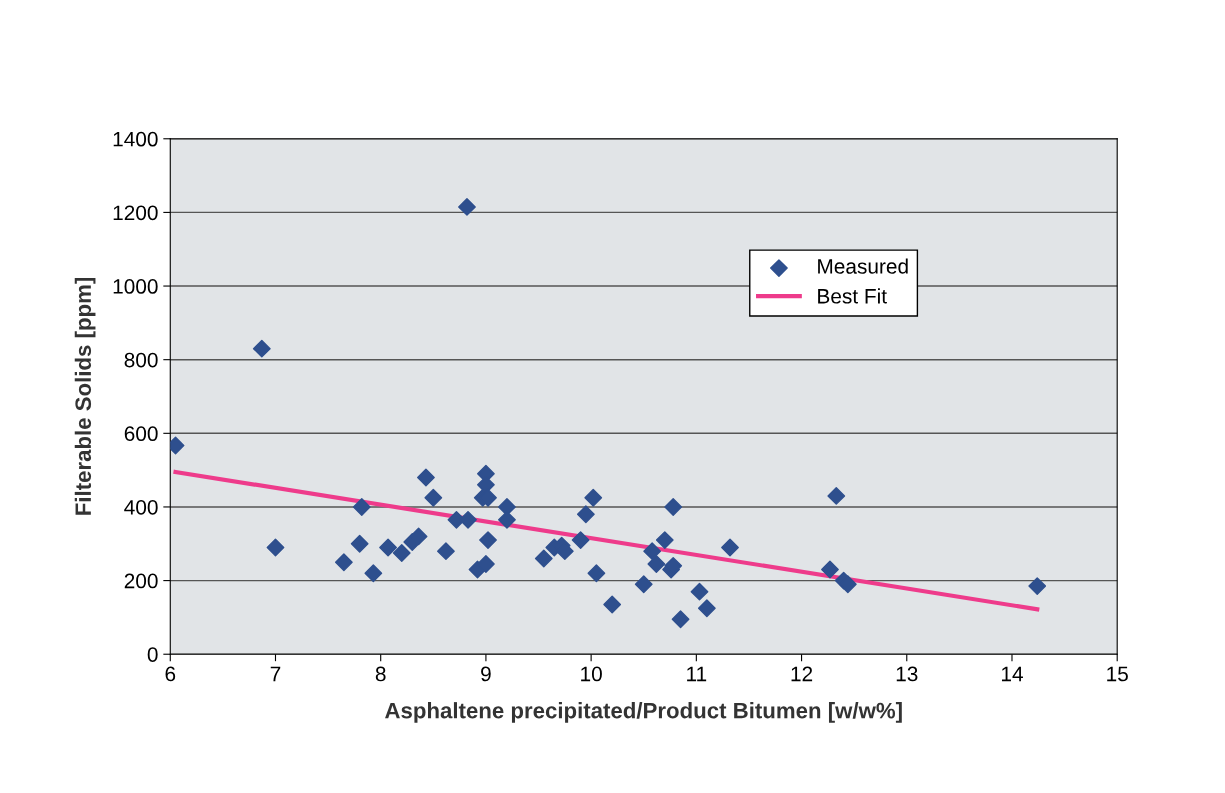 This screenshot has width=1225, height=793. What do you see at coordinates (591, 674) in the screenshot?
I see `x-tick-label: 10` at bounding box center [591, 674].